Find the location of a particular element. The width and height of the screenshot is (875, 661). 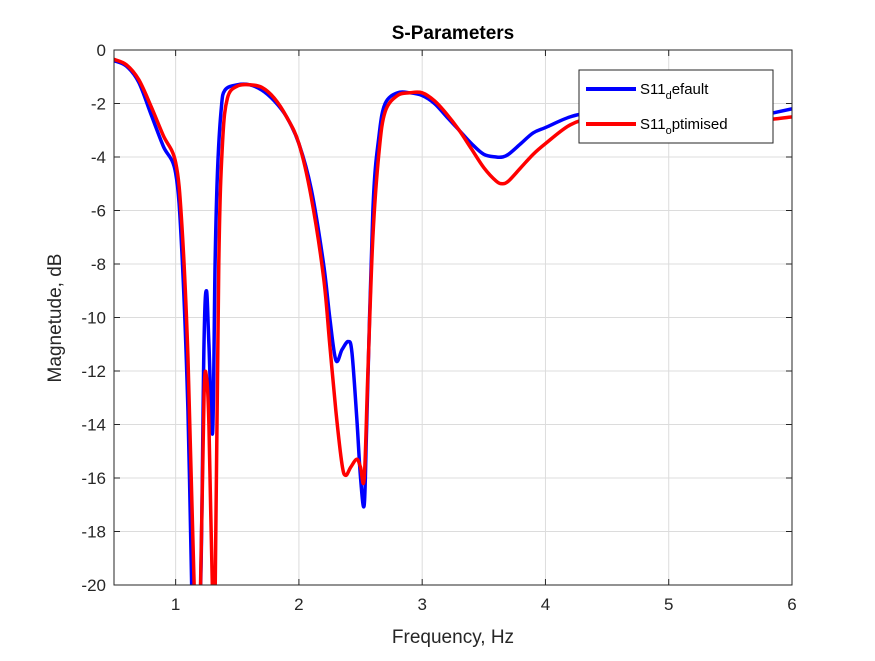

x-axis-label: Frequency, Hz is located at coordinates (453, 637).